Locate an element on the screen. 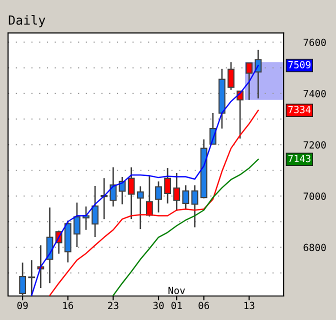  text: 7143 is located at coordinates (299, 158).